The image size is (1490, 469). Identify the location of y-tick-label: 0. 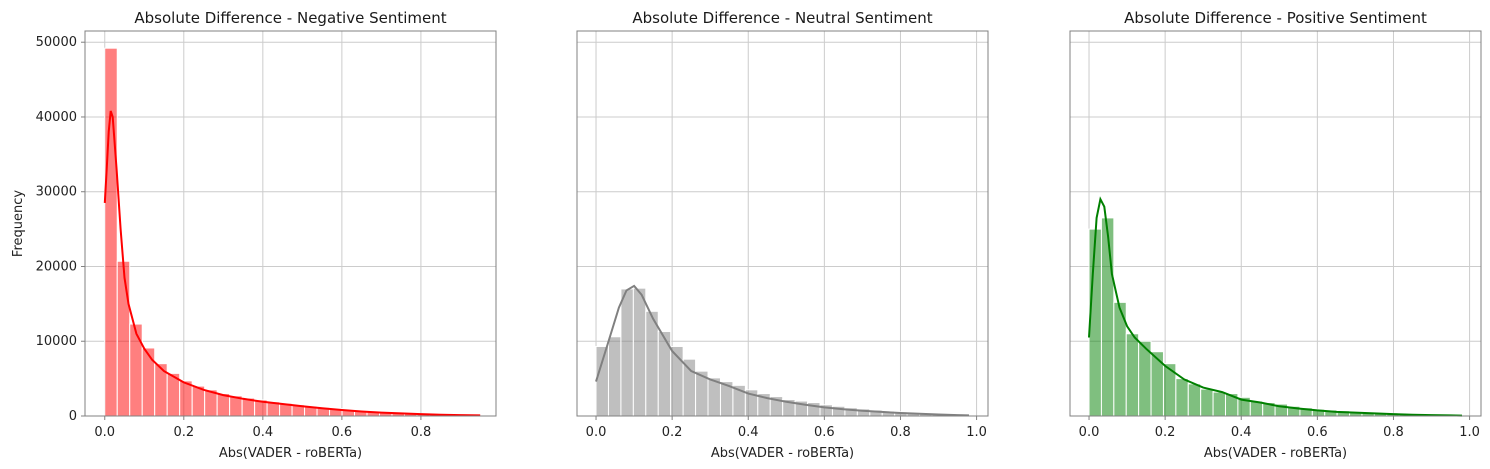
(73, 416).